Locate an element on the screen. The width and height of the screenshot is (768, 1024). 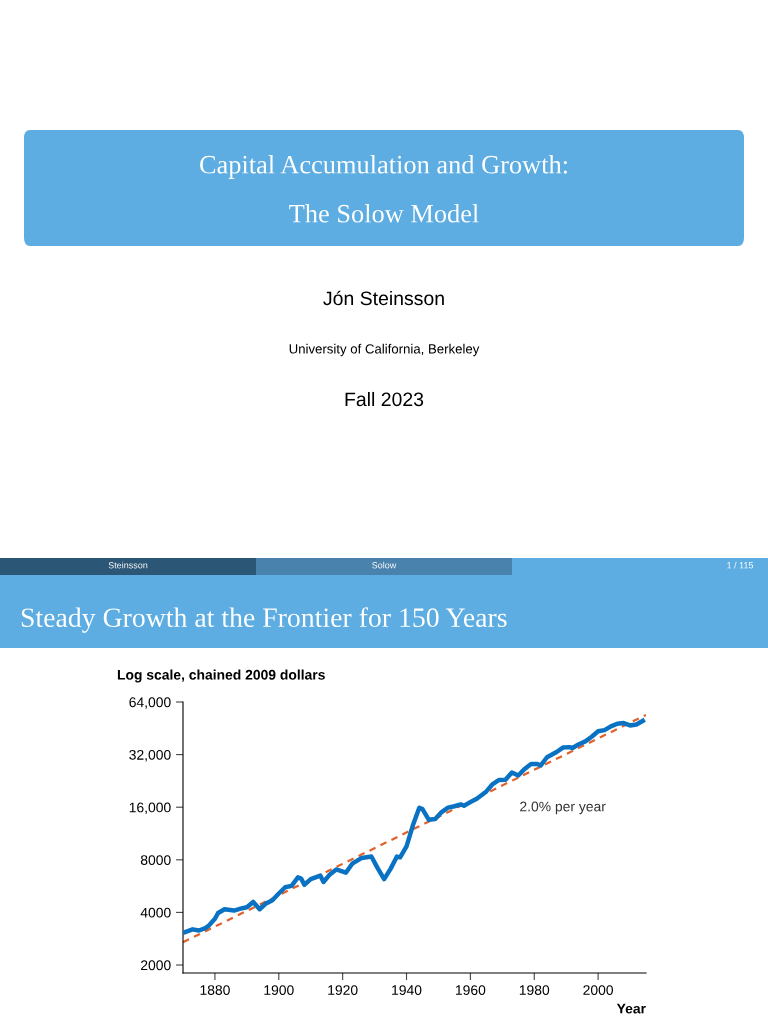
text: Capital Accumulation and Growth: is located at coordinates (383, 167).